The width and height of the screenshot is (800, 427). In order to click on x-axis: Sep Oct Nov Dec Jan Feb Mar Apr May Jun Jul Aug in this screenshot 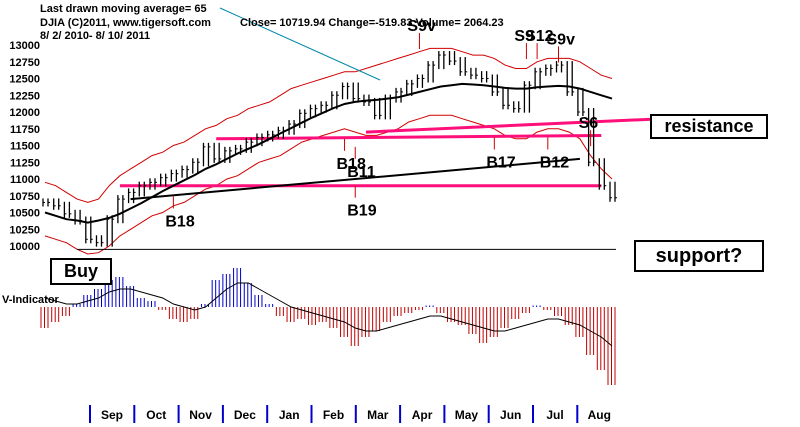, I will do `click(340, 413)`.